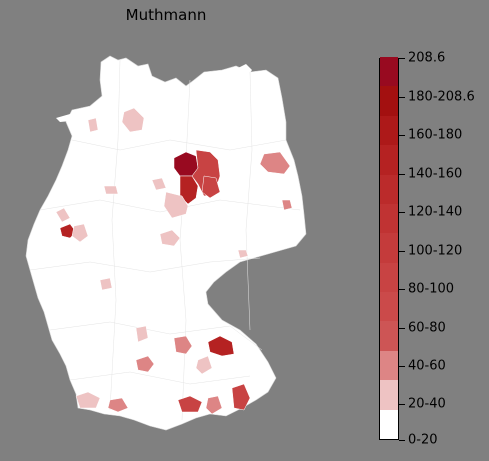 This screenshot has width=489, height=461. Describe the element at coordinates (190, 404) in the screenshot. I see `region-kempten` at that location.